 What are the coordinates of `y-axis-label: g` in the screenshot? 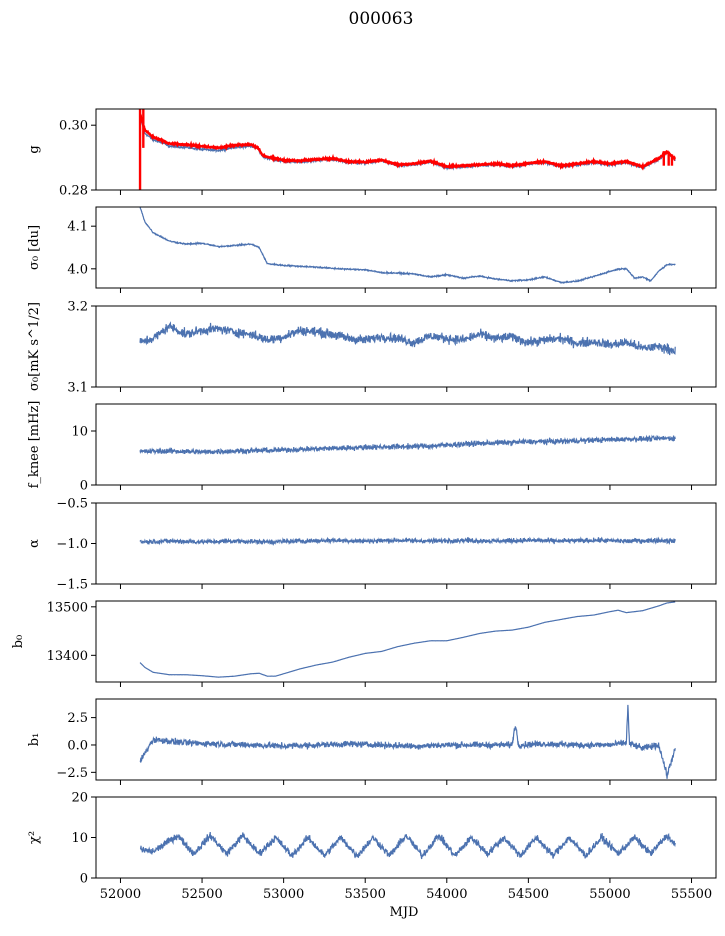 It's located at (34, 149).